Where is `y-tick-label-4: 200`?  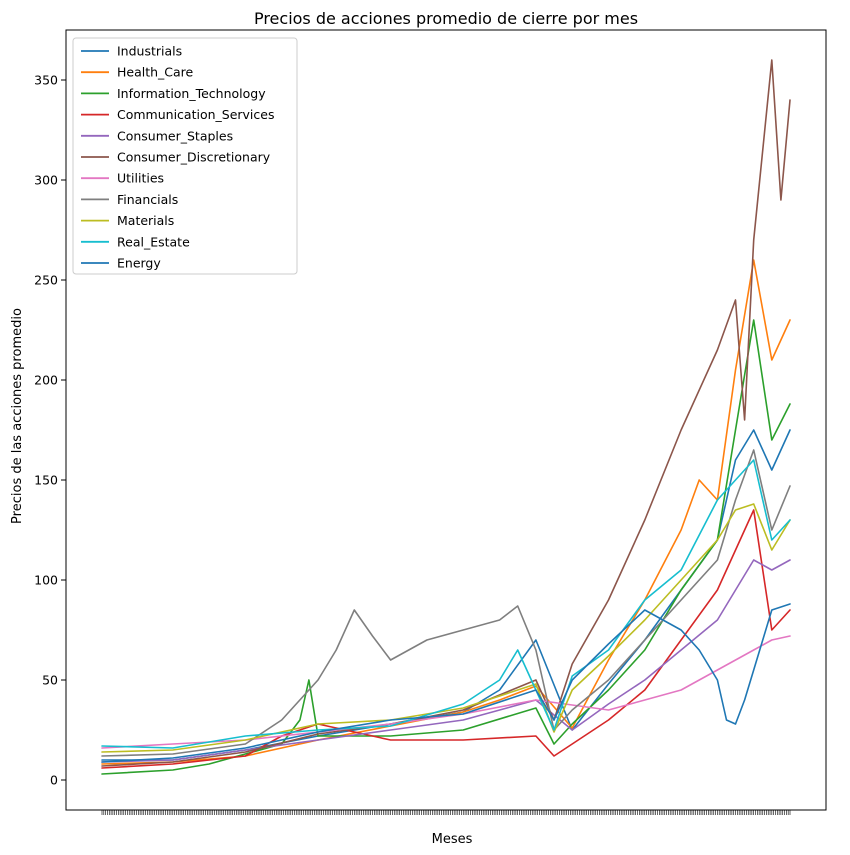 y-tick-label-4: 200 is located at coordinates (46, 380).